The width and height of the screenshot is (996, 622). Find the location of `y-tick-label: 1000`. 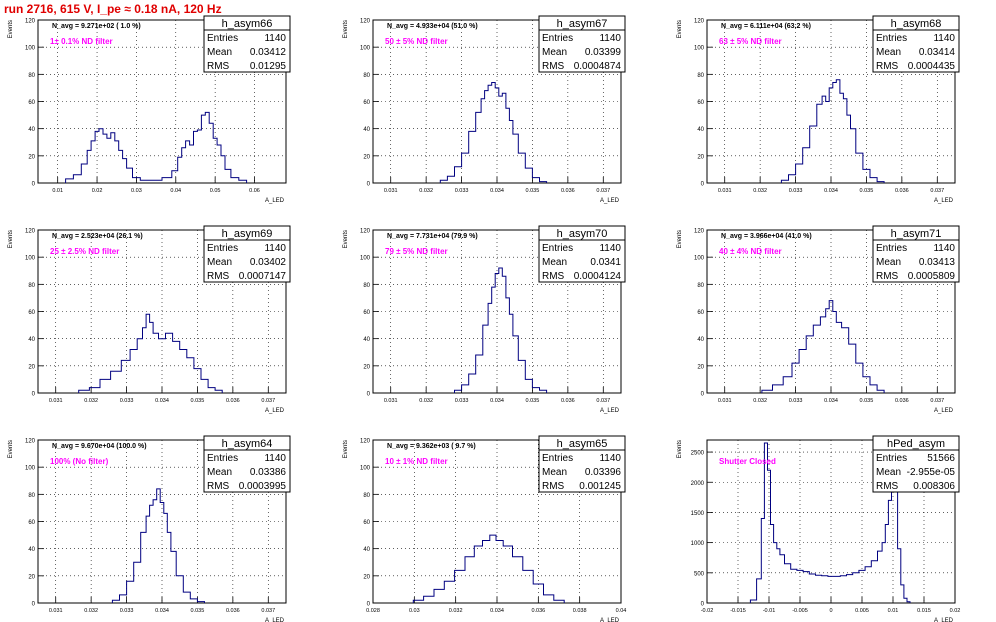

y-tick-label: 1000 is located at coordinates (698, 544).